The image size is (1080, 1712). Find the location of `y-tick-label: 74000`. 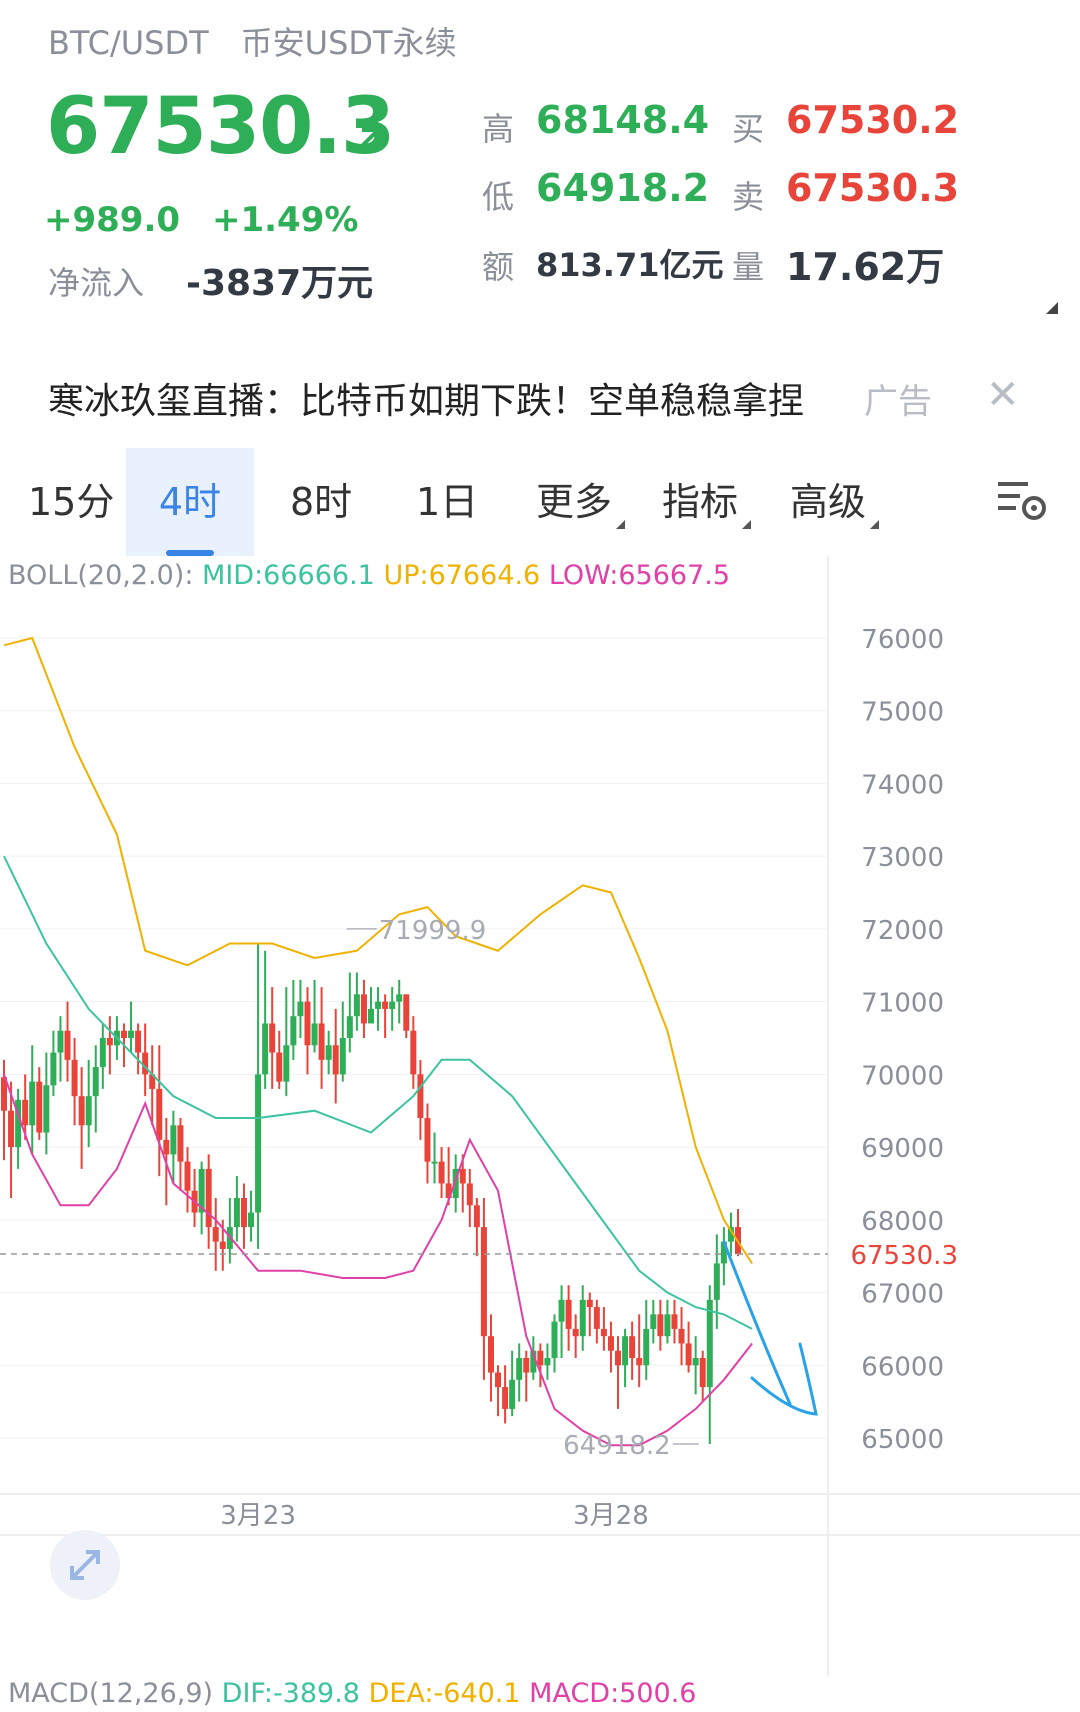

y-tick-label: 74000 is located at coordinates (902, 785).